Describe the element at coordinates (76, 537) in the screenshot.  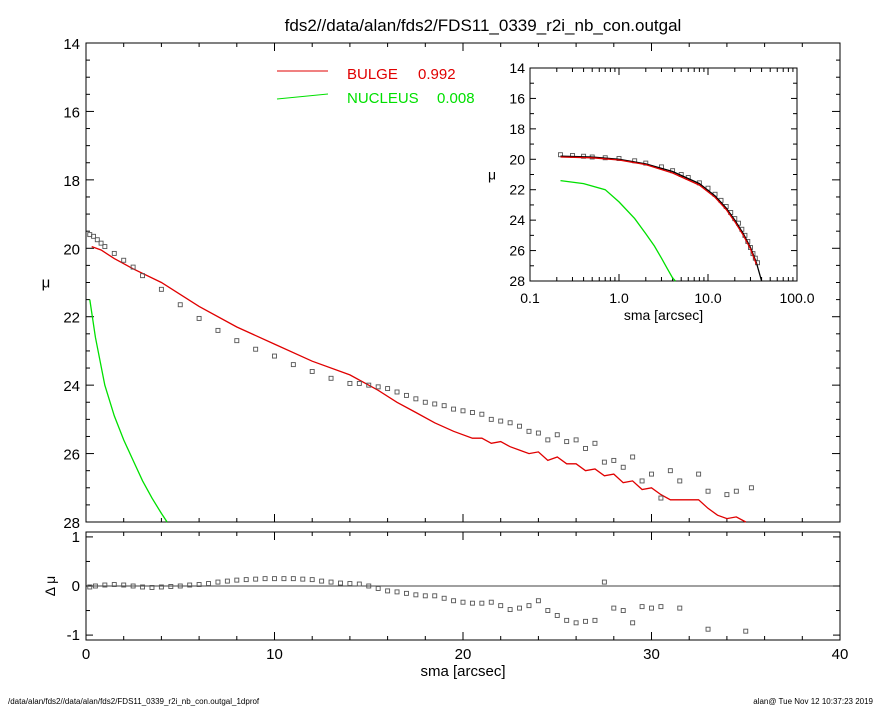
I see `residual-ytick-label: 1` at that location.